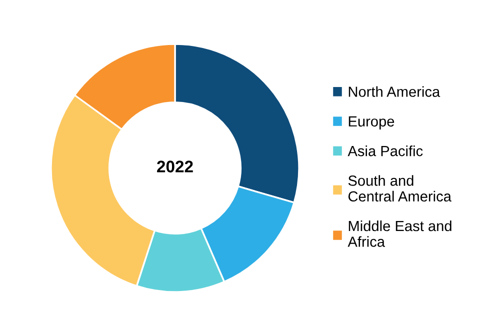 This screenshot has height=336, width=500. I want to click on text: 2022, so click(175, 166).